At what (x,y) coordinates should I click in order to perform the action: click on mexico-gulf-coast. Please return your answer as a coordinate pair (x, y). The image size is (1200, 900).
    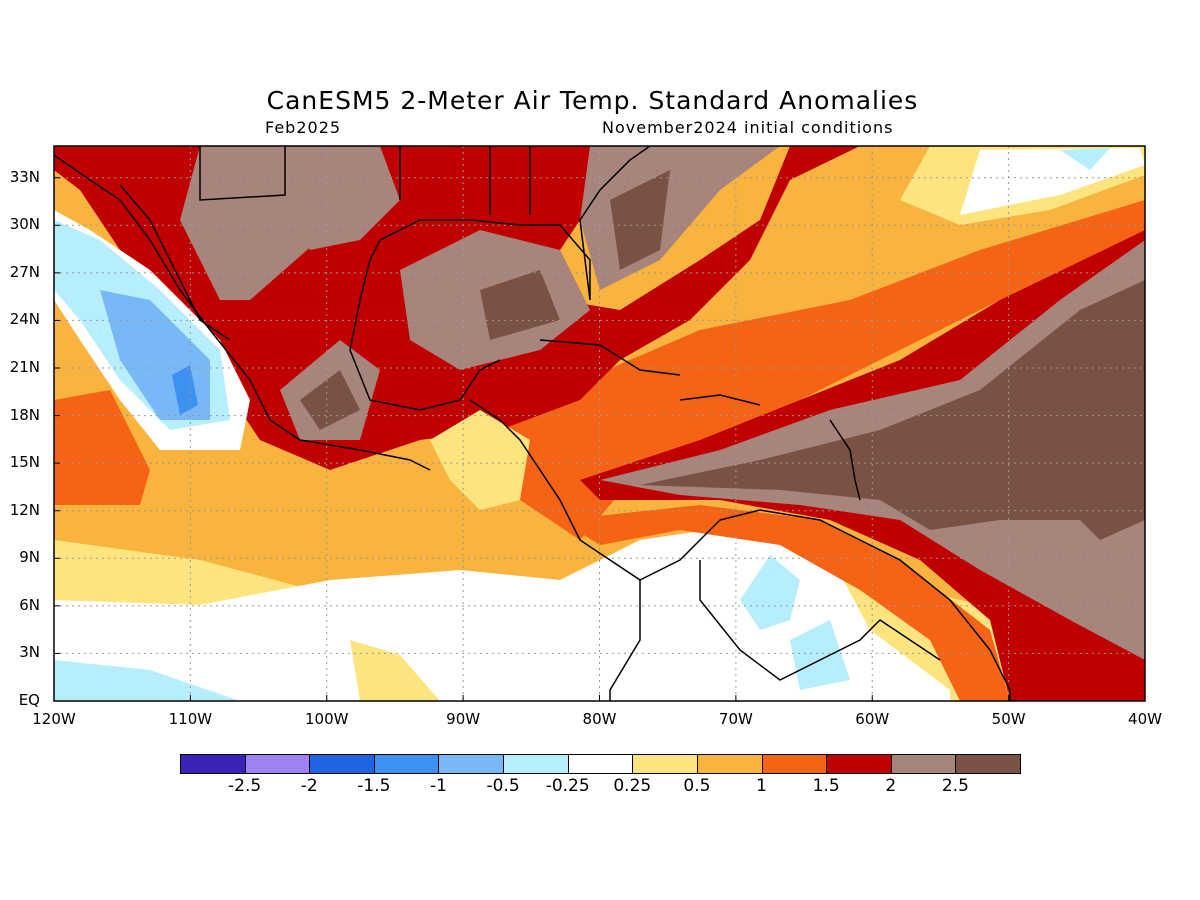
    Looking at the image, I should click on (425, 335).